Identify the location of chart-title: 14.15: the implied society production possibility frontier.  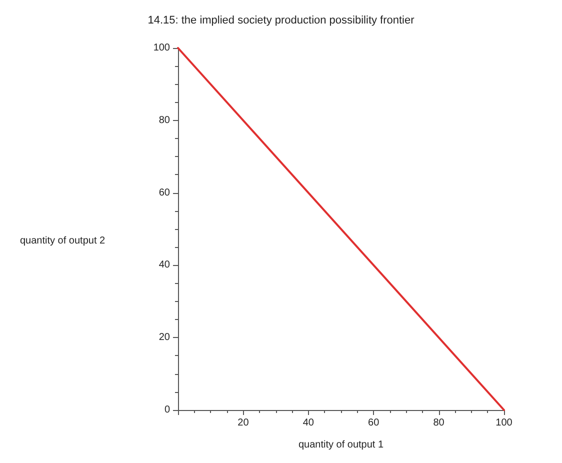
(281, 20).